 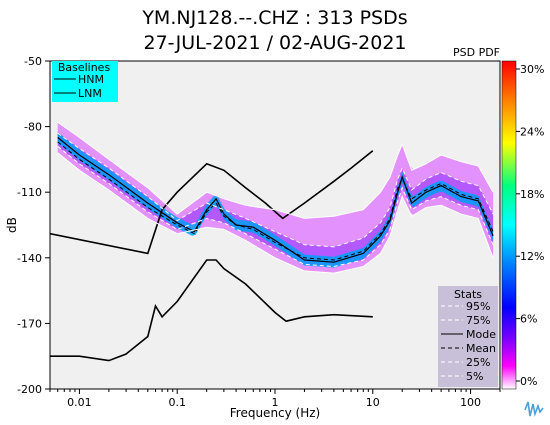 I want to click on chart-title-line2: 27-JUL-2021 / 02-AUG-2021, so click(x=275, y=43).